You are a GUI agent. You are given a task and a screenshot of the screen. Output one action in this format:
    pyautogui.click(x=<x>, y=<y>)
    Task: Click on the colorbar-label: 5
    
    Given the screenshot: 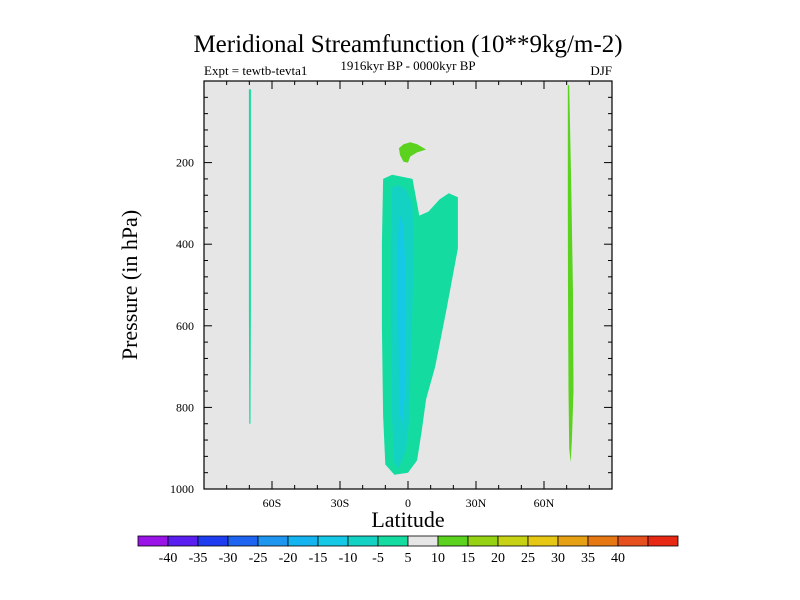 What is the action you would take?
    pyautogui.click(x=408, y=558)
    